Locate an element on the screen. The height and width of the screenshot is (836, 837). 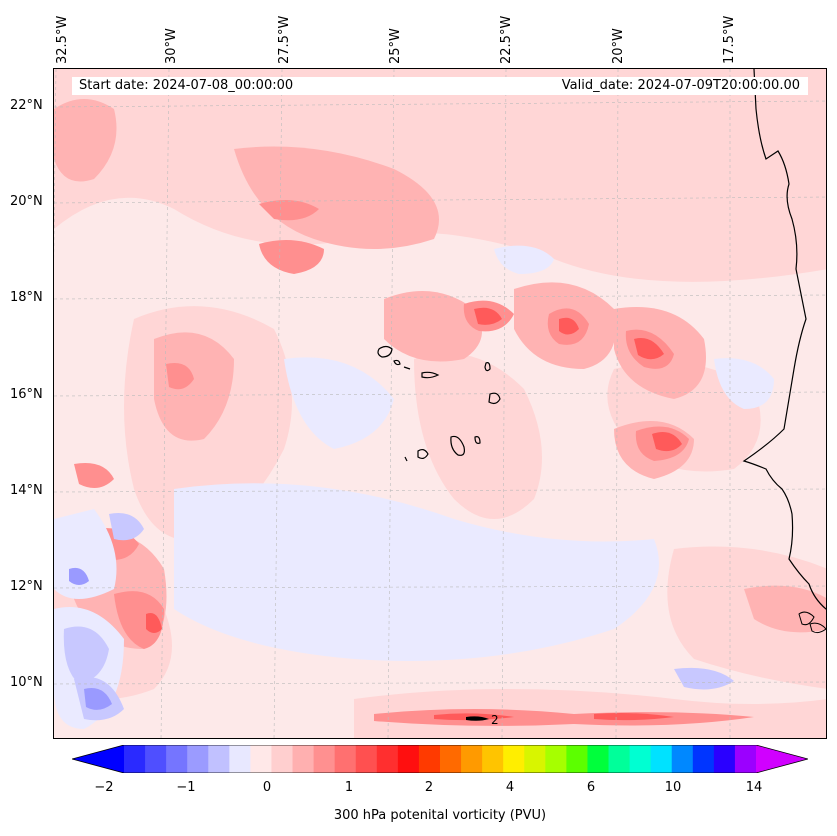
colorbar-tick-label: −1 is located at coordinates (186, 787).